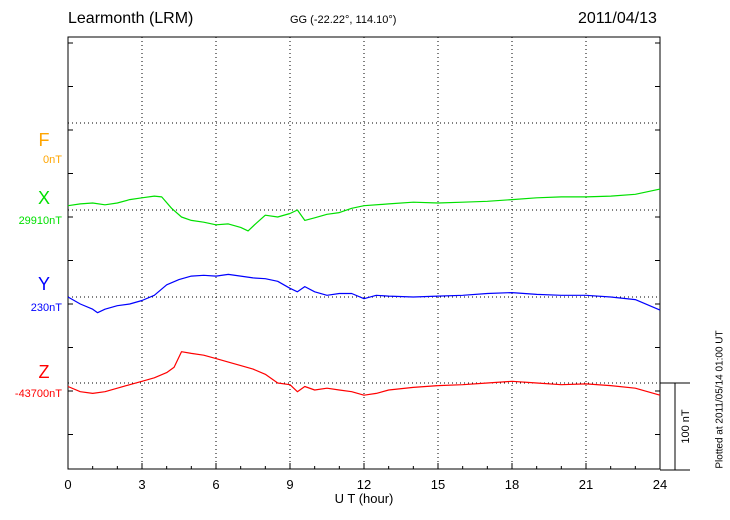  Describe the element at coordinates (720, 399) in the screenshot. I see `plot-timestamp-note: Plotted at 2011/05/14 01:00 UT` at that location.